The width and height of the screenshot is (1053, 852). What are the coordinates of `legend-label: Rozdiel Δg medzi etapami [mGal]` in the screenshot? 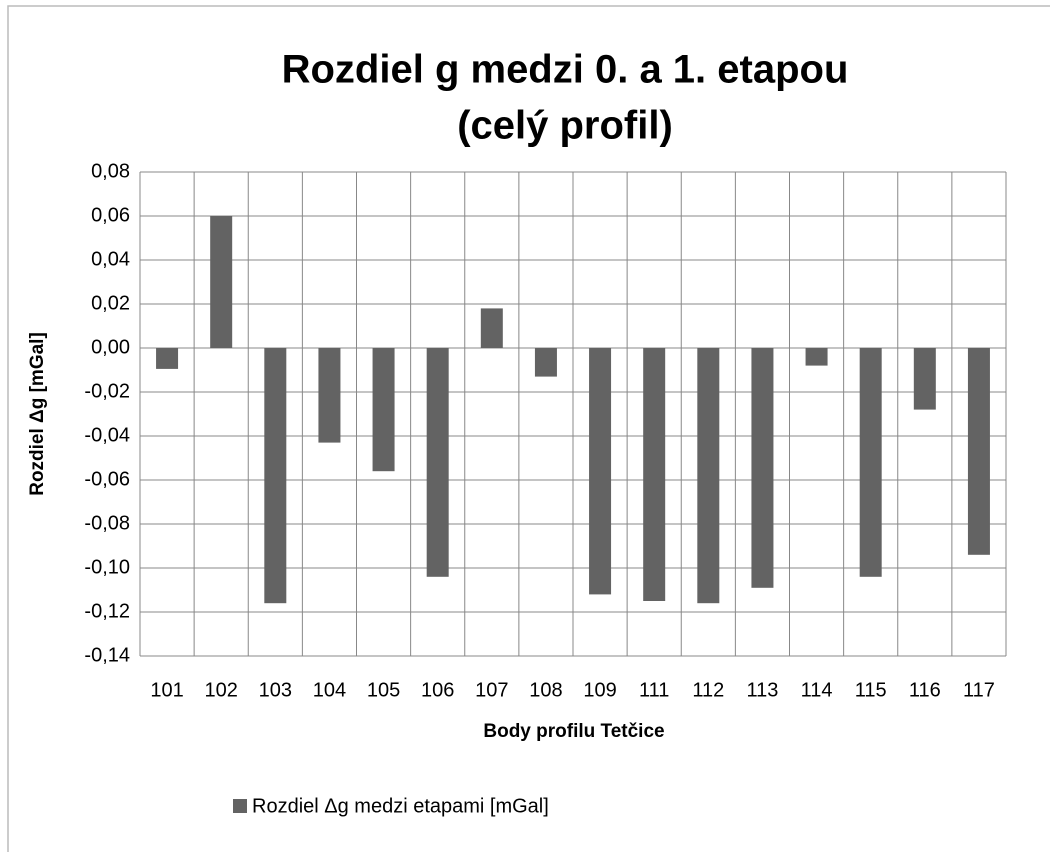 It's located at (400, 806).